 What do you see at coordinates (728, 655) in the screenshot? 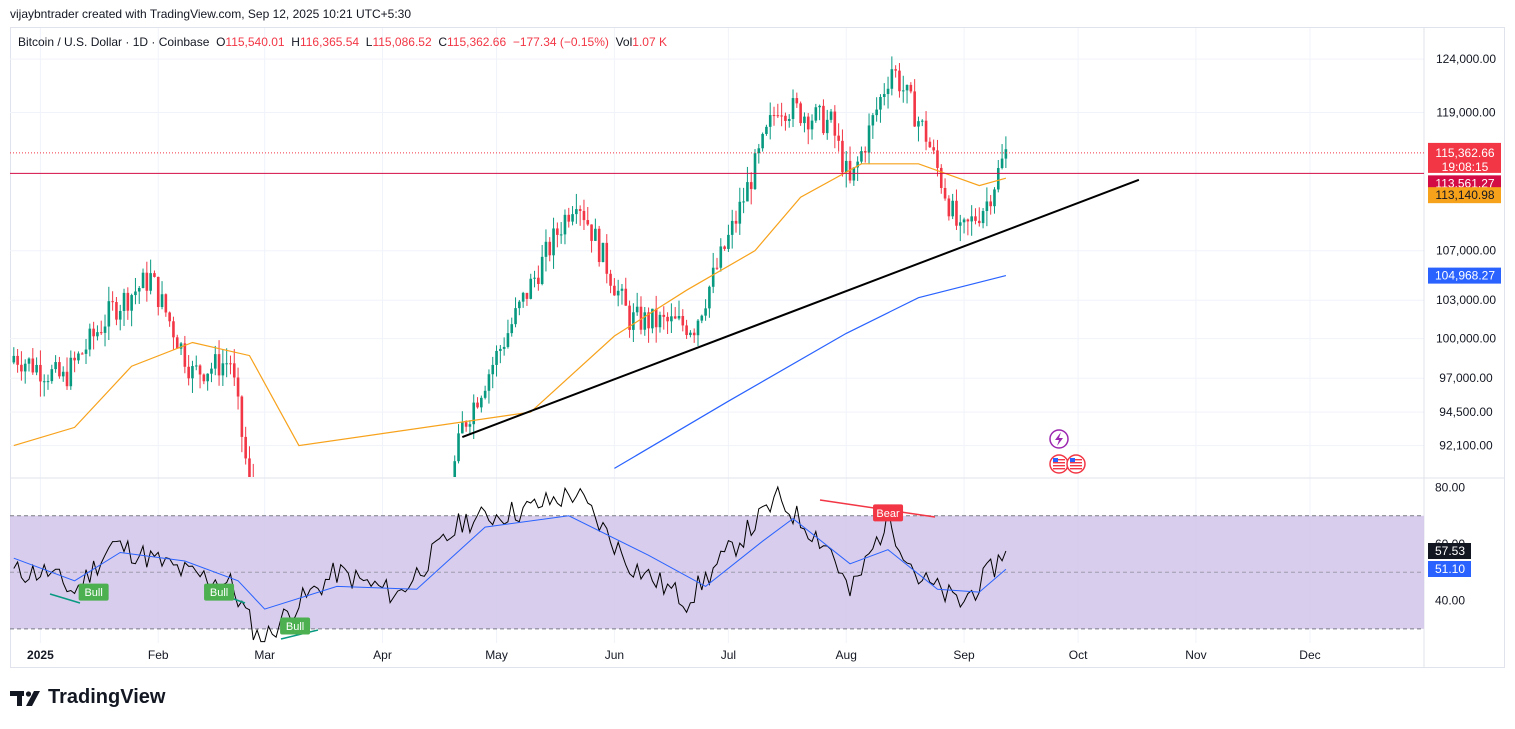
I see `x-tick-label: Jul` at bounding box center [728, 655].